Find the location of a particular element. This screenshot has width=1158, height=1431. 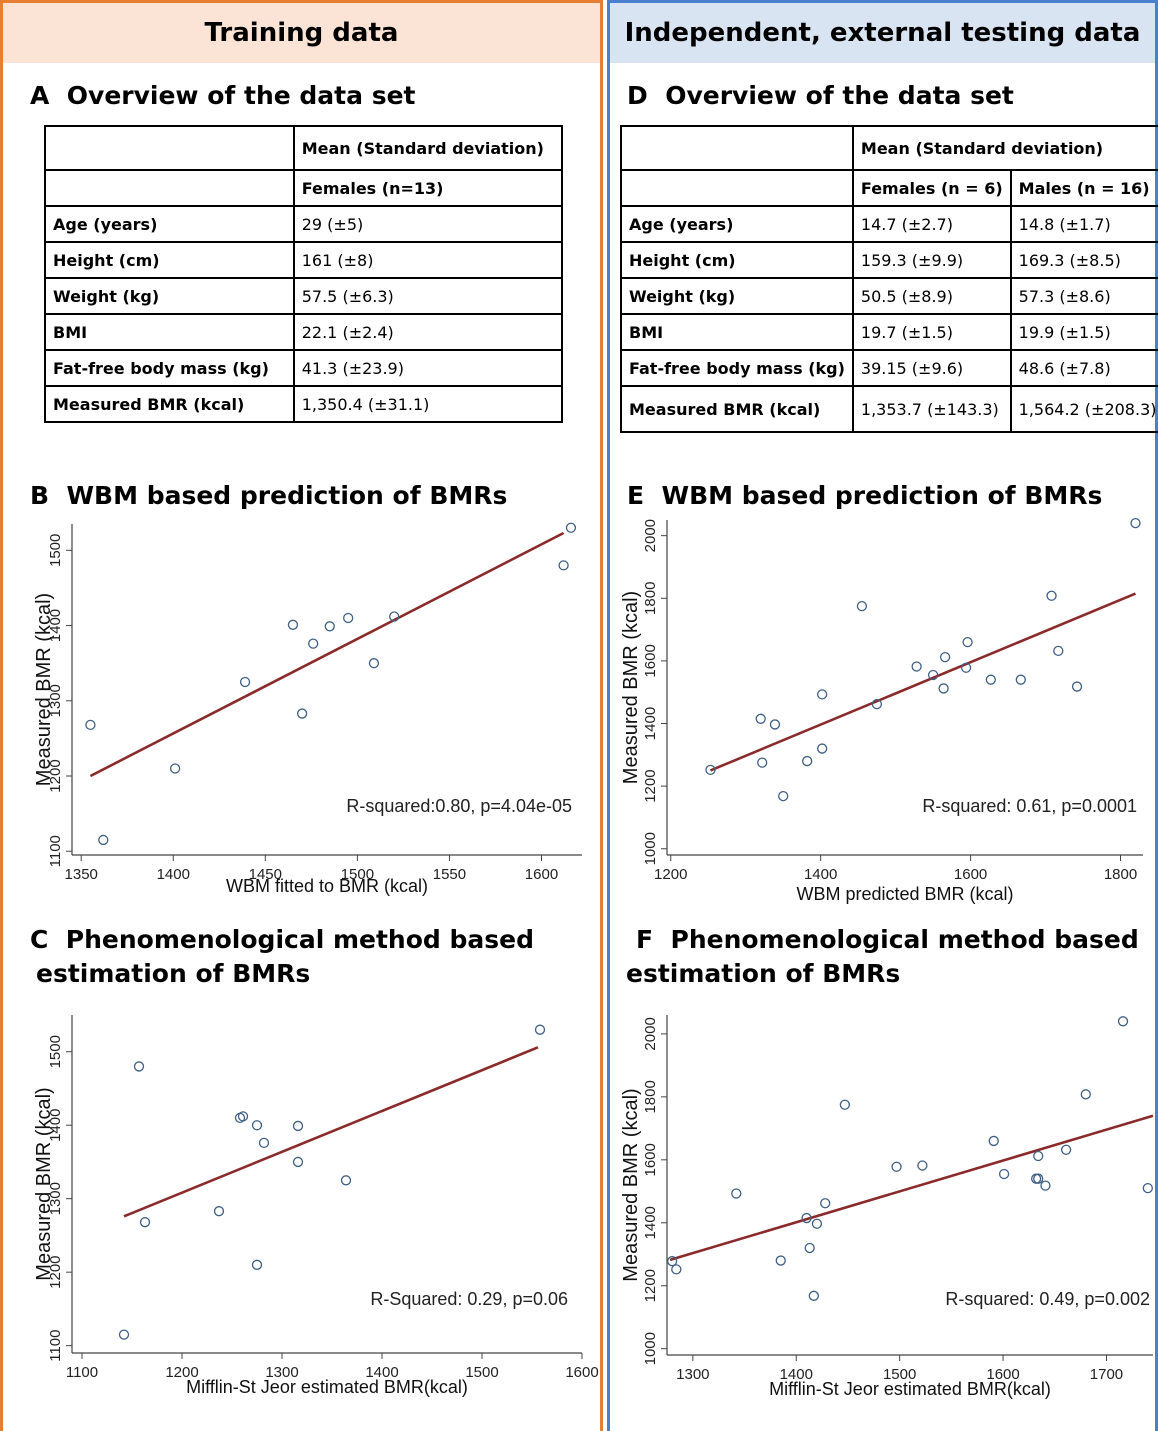

y-tick-label: 1100 is located at coordinates (55, 851).